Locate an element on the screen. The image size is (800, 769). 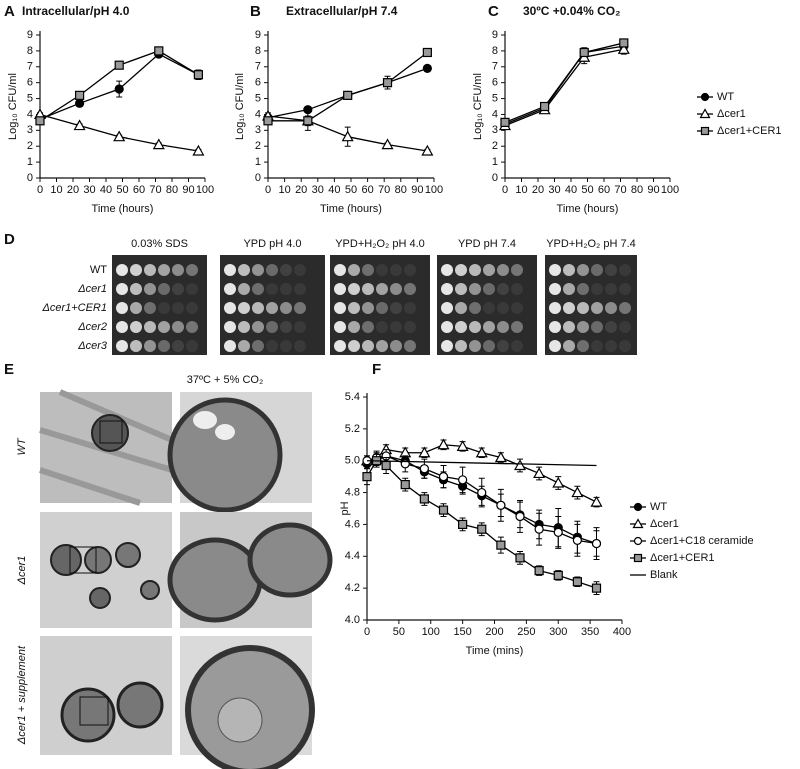
column-label: YPD pH 7.4 is located at coordinates (487, 244).